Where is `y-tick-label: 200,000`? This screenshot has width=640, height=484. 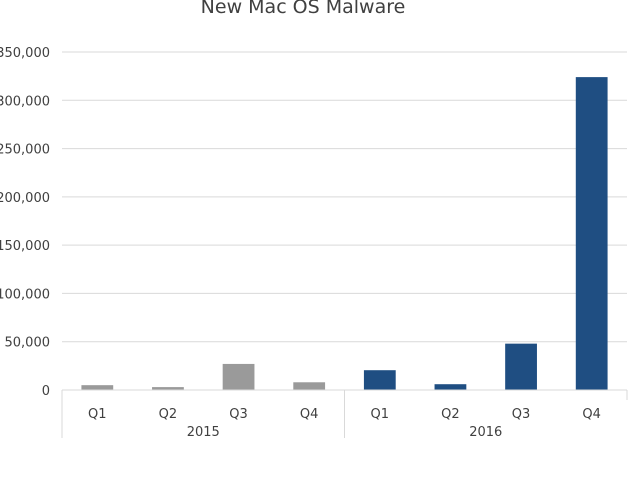
y-tick-label: 200,000 is located at coordinates (25, 198).